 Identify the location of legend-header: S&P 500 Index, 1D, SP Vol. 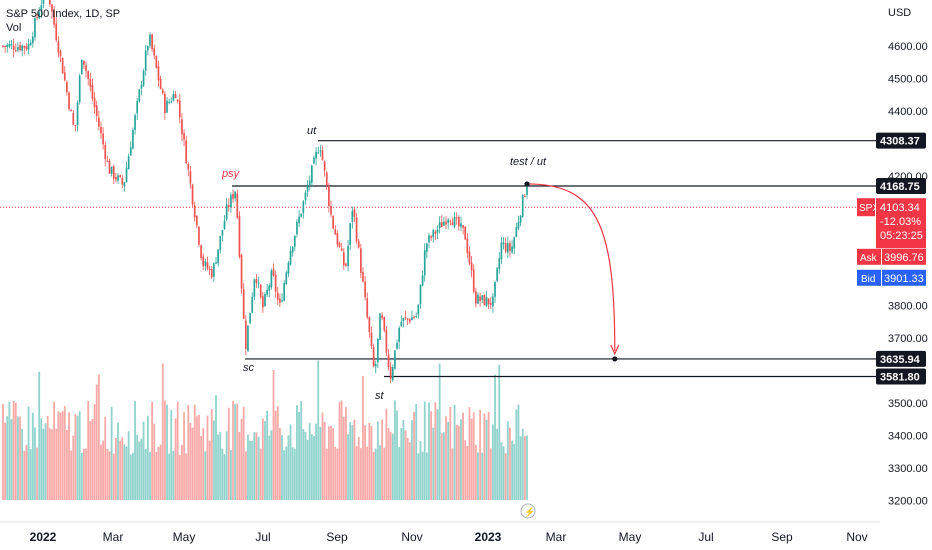
(63, 21).